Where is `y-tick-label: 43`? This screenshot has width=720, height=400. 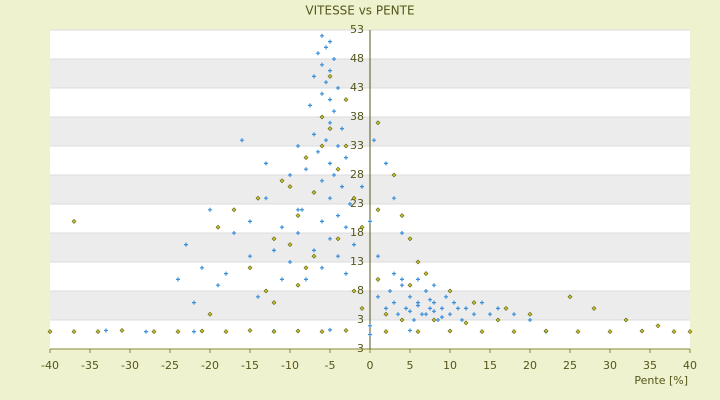
y-tick-label: 43 is located at coordinates (357, 87).